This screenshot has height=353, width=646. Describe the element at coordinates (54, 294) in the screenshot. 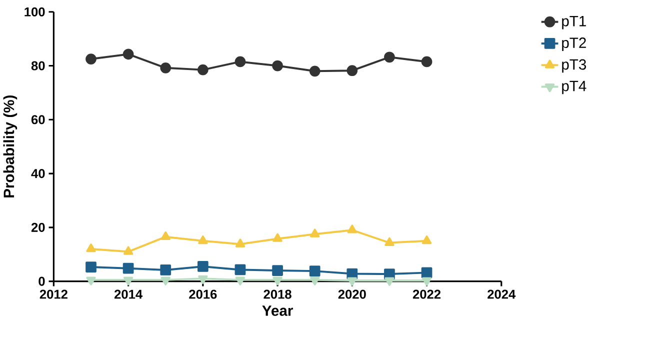

I see `x-tick-label: 2012` at that location.